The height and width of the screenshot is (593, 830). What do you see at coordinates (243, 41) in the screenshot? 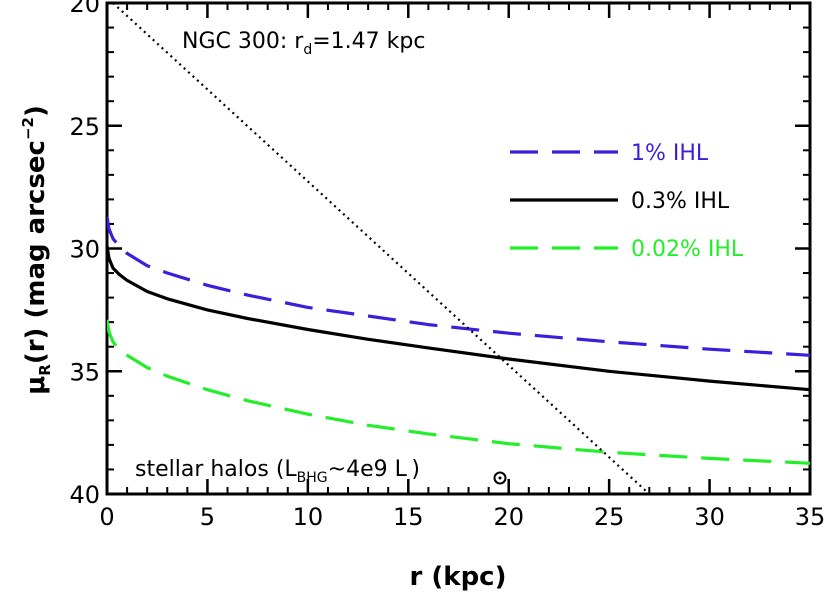
I see `annotation-galaxy-pre: NGC 300: r` at bounding box center [243, 41].